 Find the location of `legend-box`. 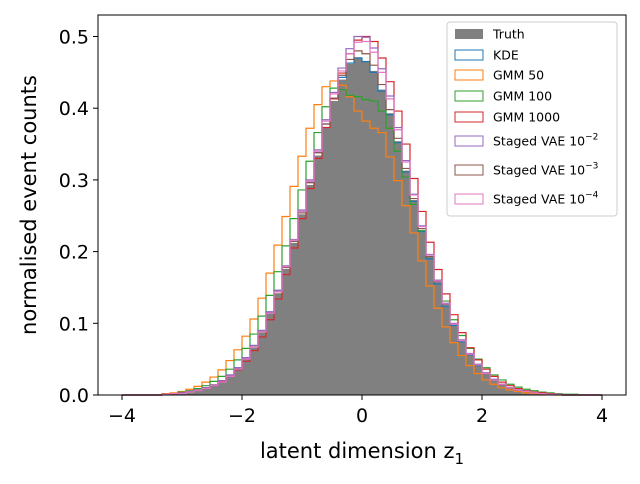

legend-box is located at coordinates (532, 119).